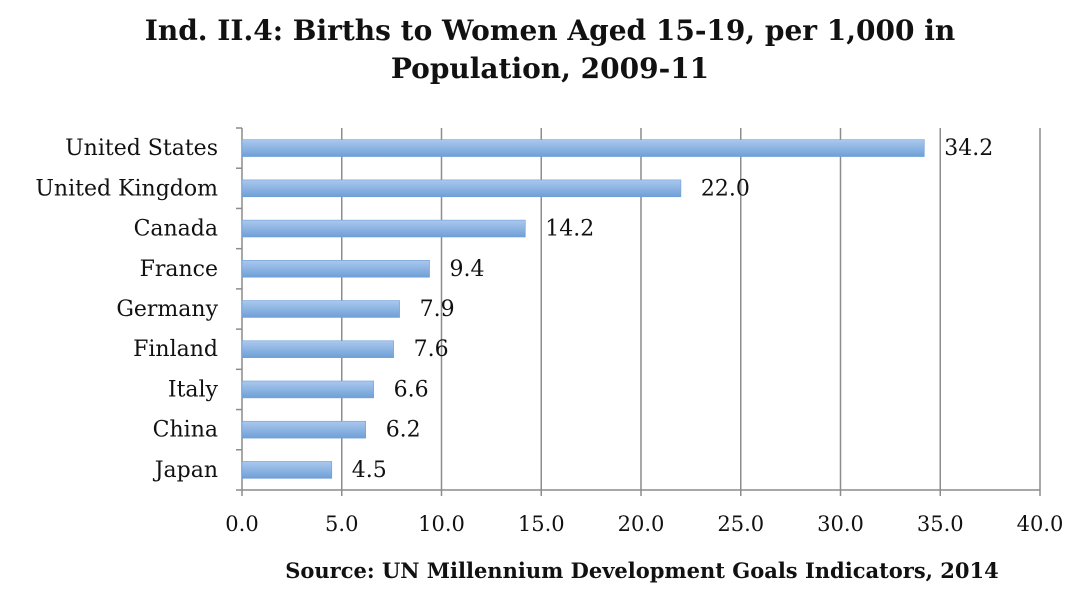 The height and width of the screenshot is (589, 1075). Describe the element at coordinates (193, 389) in the screenshot. I see `category-label: Italy` at that location.